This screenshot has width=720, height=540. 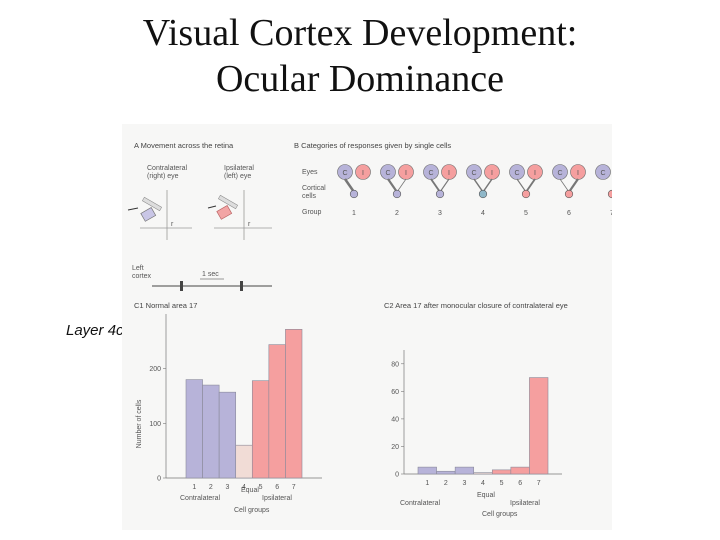 What do you see at coordinates (163, 176) in the screenshot?
I see `contra-eye-label-2: (right) eye` at bounding box center [163, 176].